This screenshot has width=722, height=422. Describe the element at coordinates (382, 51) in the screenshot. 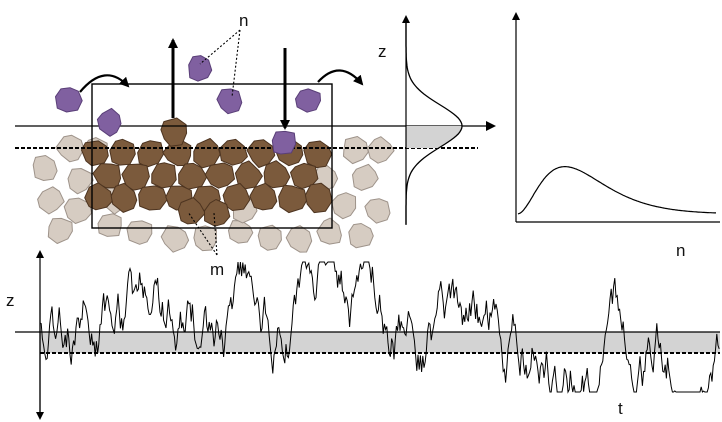

I see `profile-axis-label-z: z` at that location.